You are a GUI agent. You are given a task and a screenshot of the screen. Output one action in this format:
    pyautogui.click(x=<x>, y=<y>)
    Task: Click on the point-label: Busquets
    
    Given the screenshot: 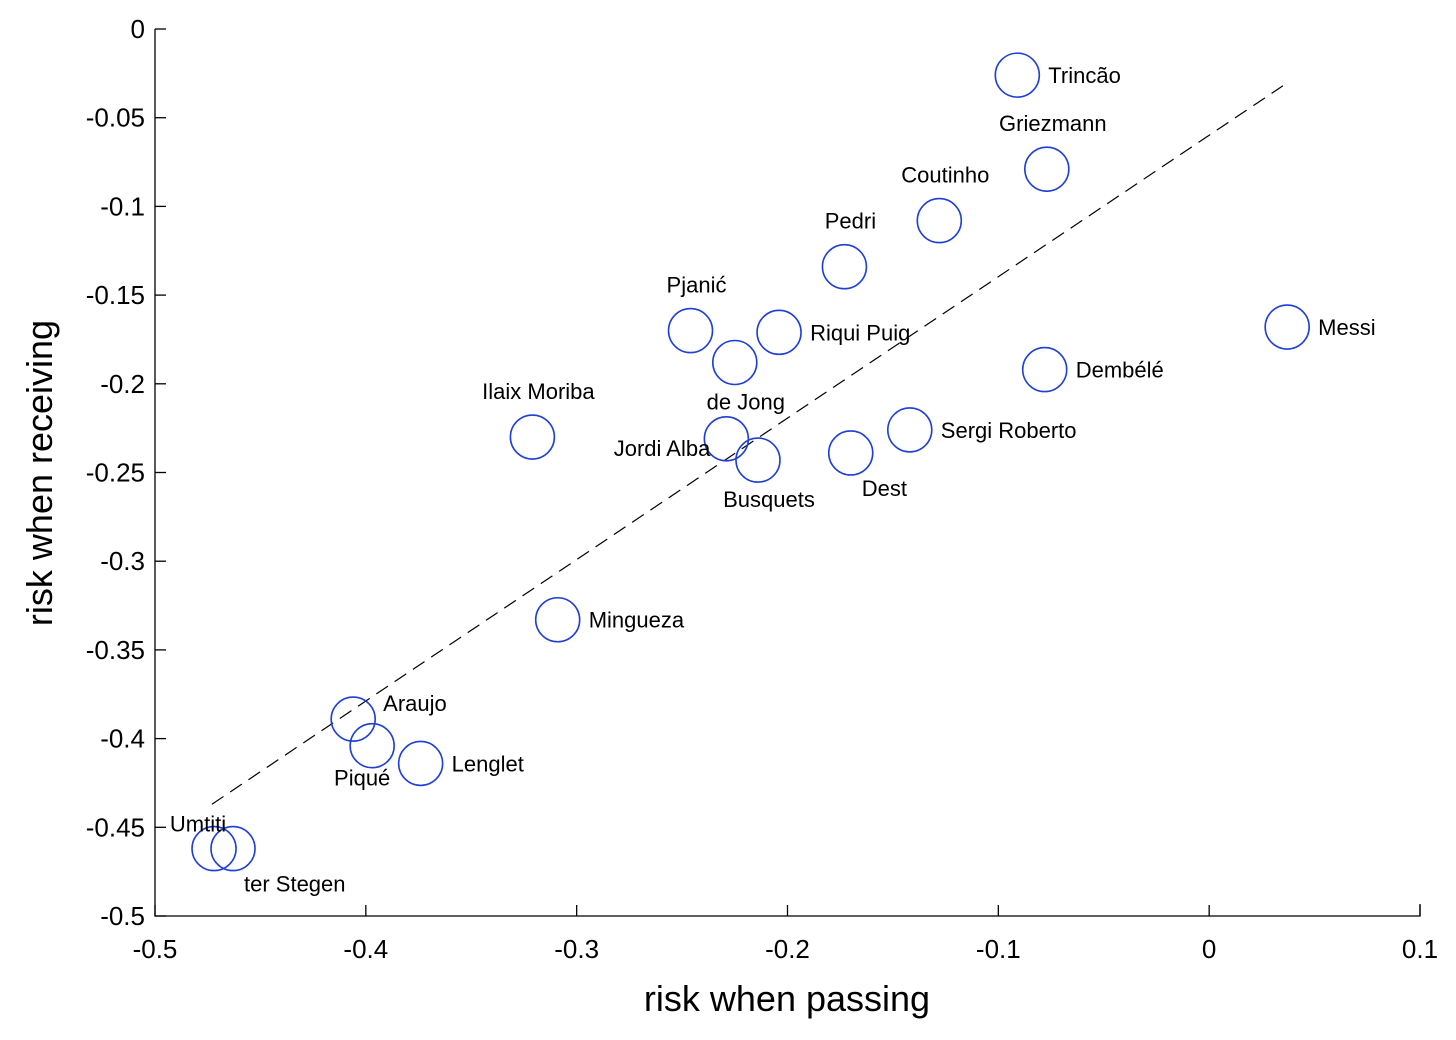 What is the action you would take?
    pyautogui.click(x=769, y=499)
    